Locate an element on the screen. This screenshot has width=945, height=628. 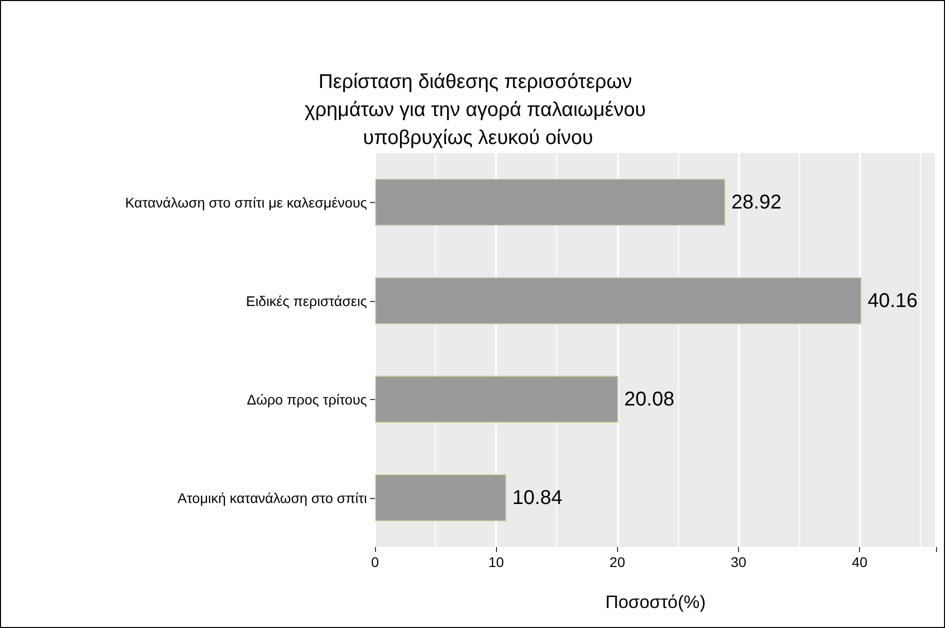
x-tick-label: 30 is located at coordinates (738, 562).